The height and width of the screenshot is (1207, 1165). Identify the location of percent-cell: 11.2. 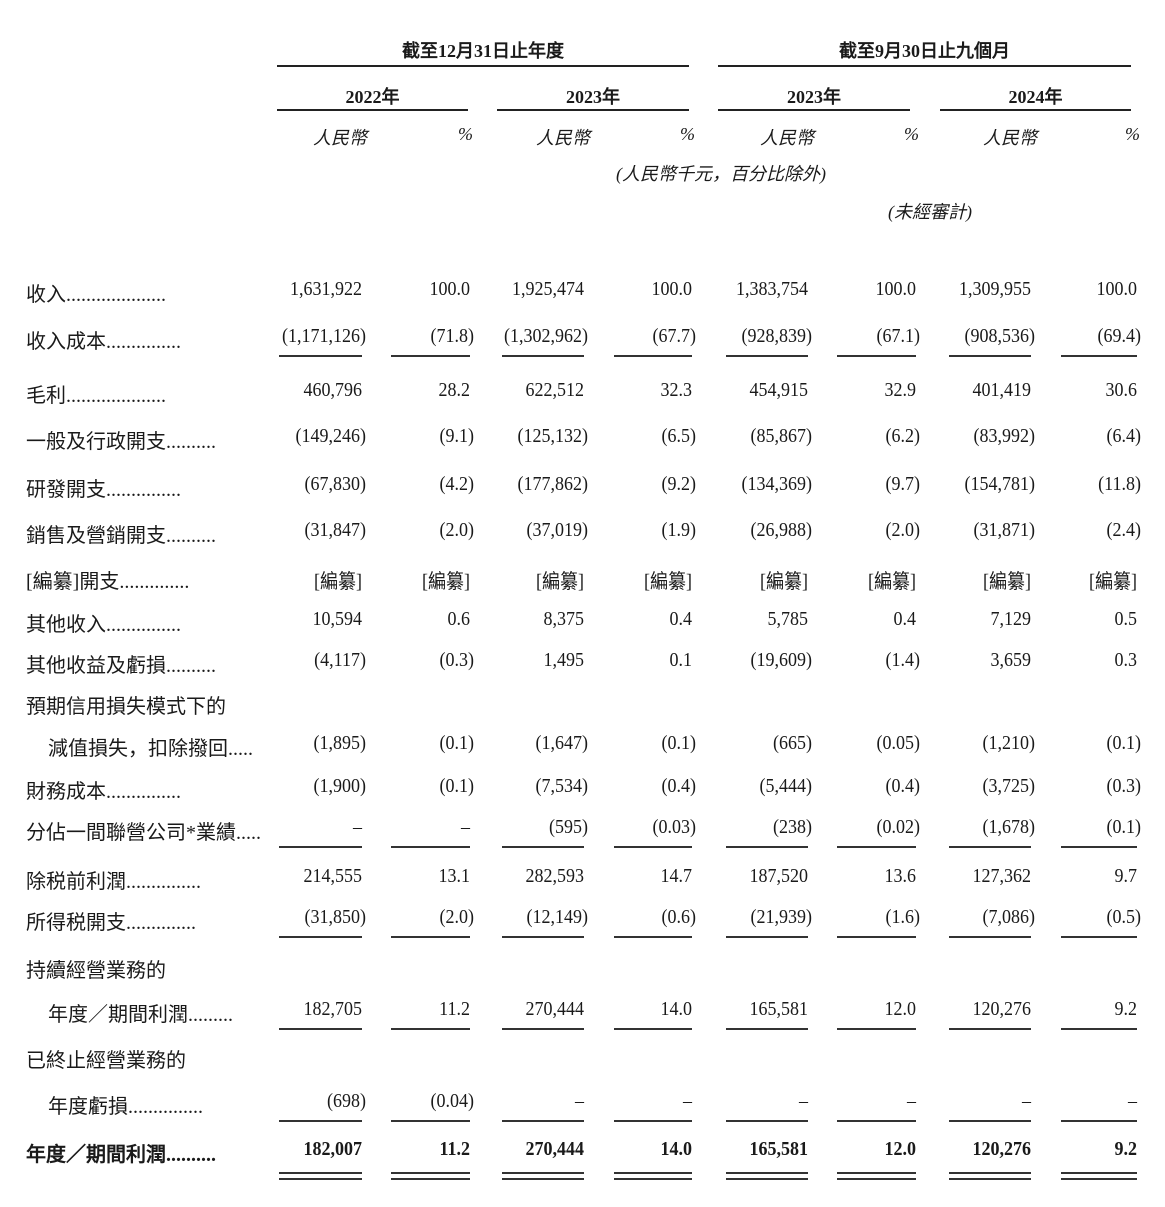
(454, 1149).